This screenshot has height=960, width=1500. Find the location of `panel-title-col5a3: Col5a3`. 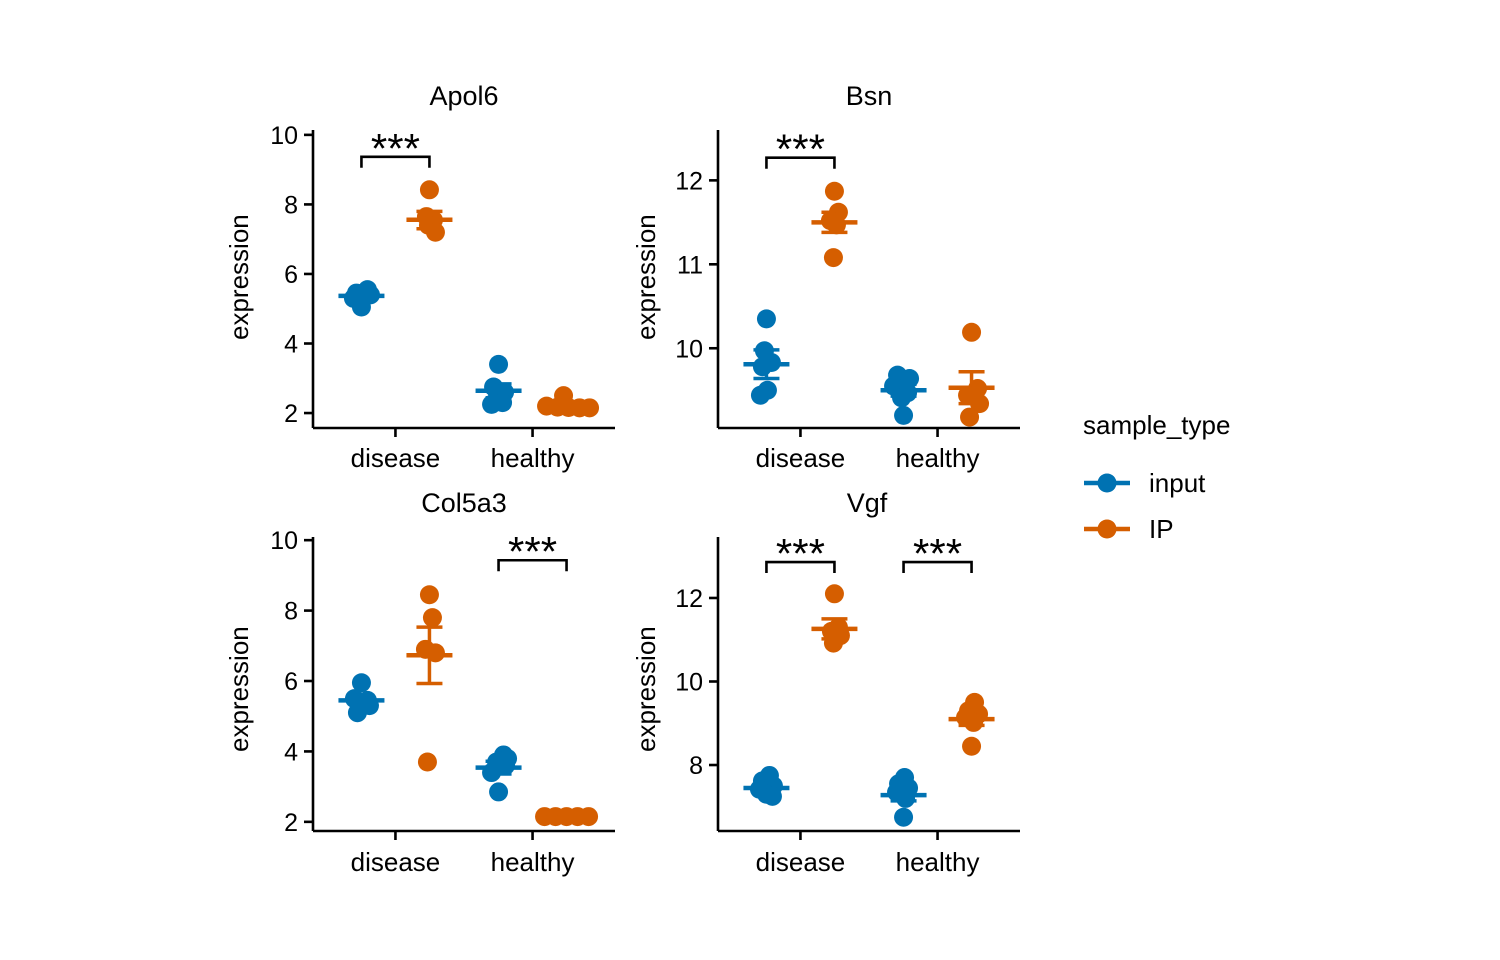

panel-title-col5a3: Col5a3 is located at coordinates (464, 503).